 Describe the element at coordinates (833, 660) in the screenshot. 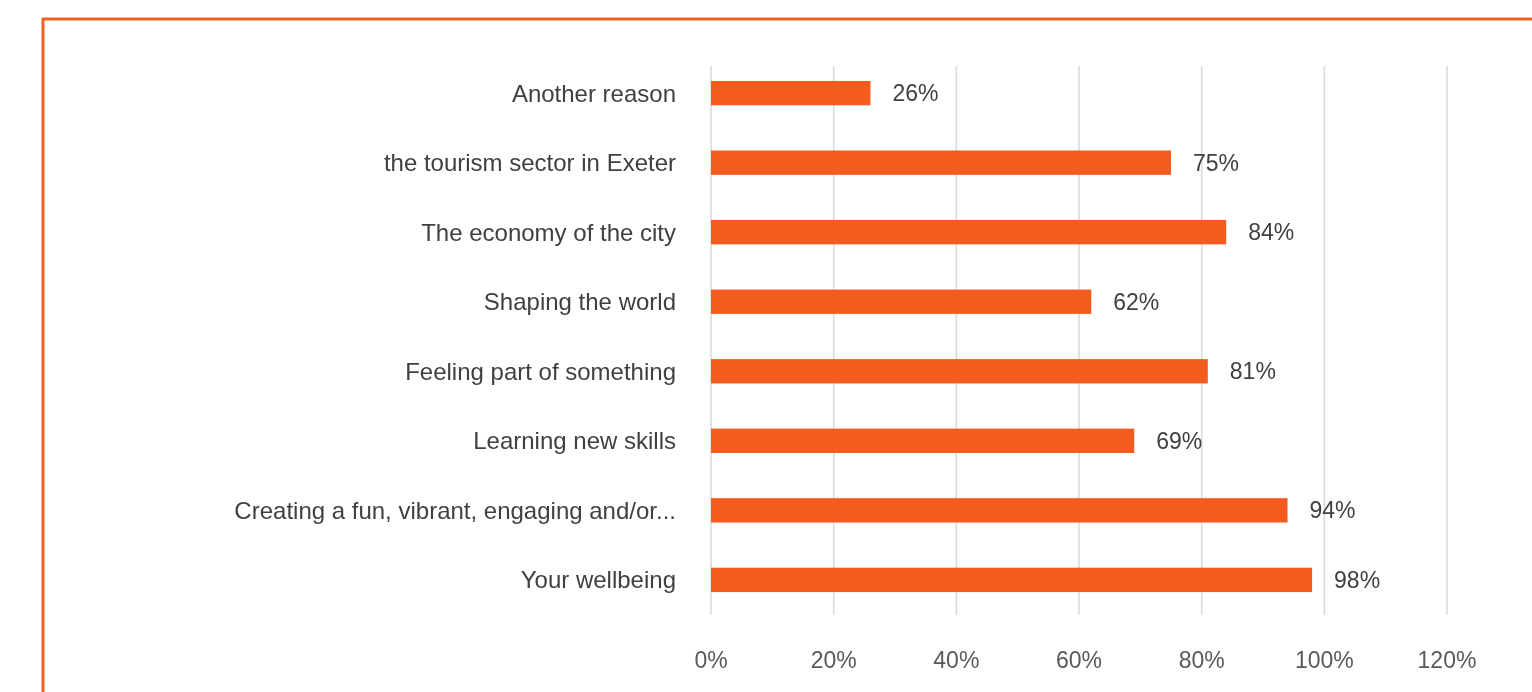

I see `x-tick-label: 20%` at that location.